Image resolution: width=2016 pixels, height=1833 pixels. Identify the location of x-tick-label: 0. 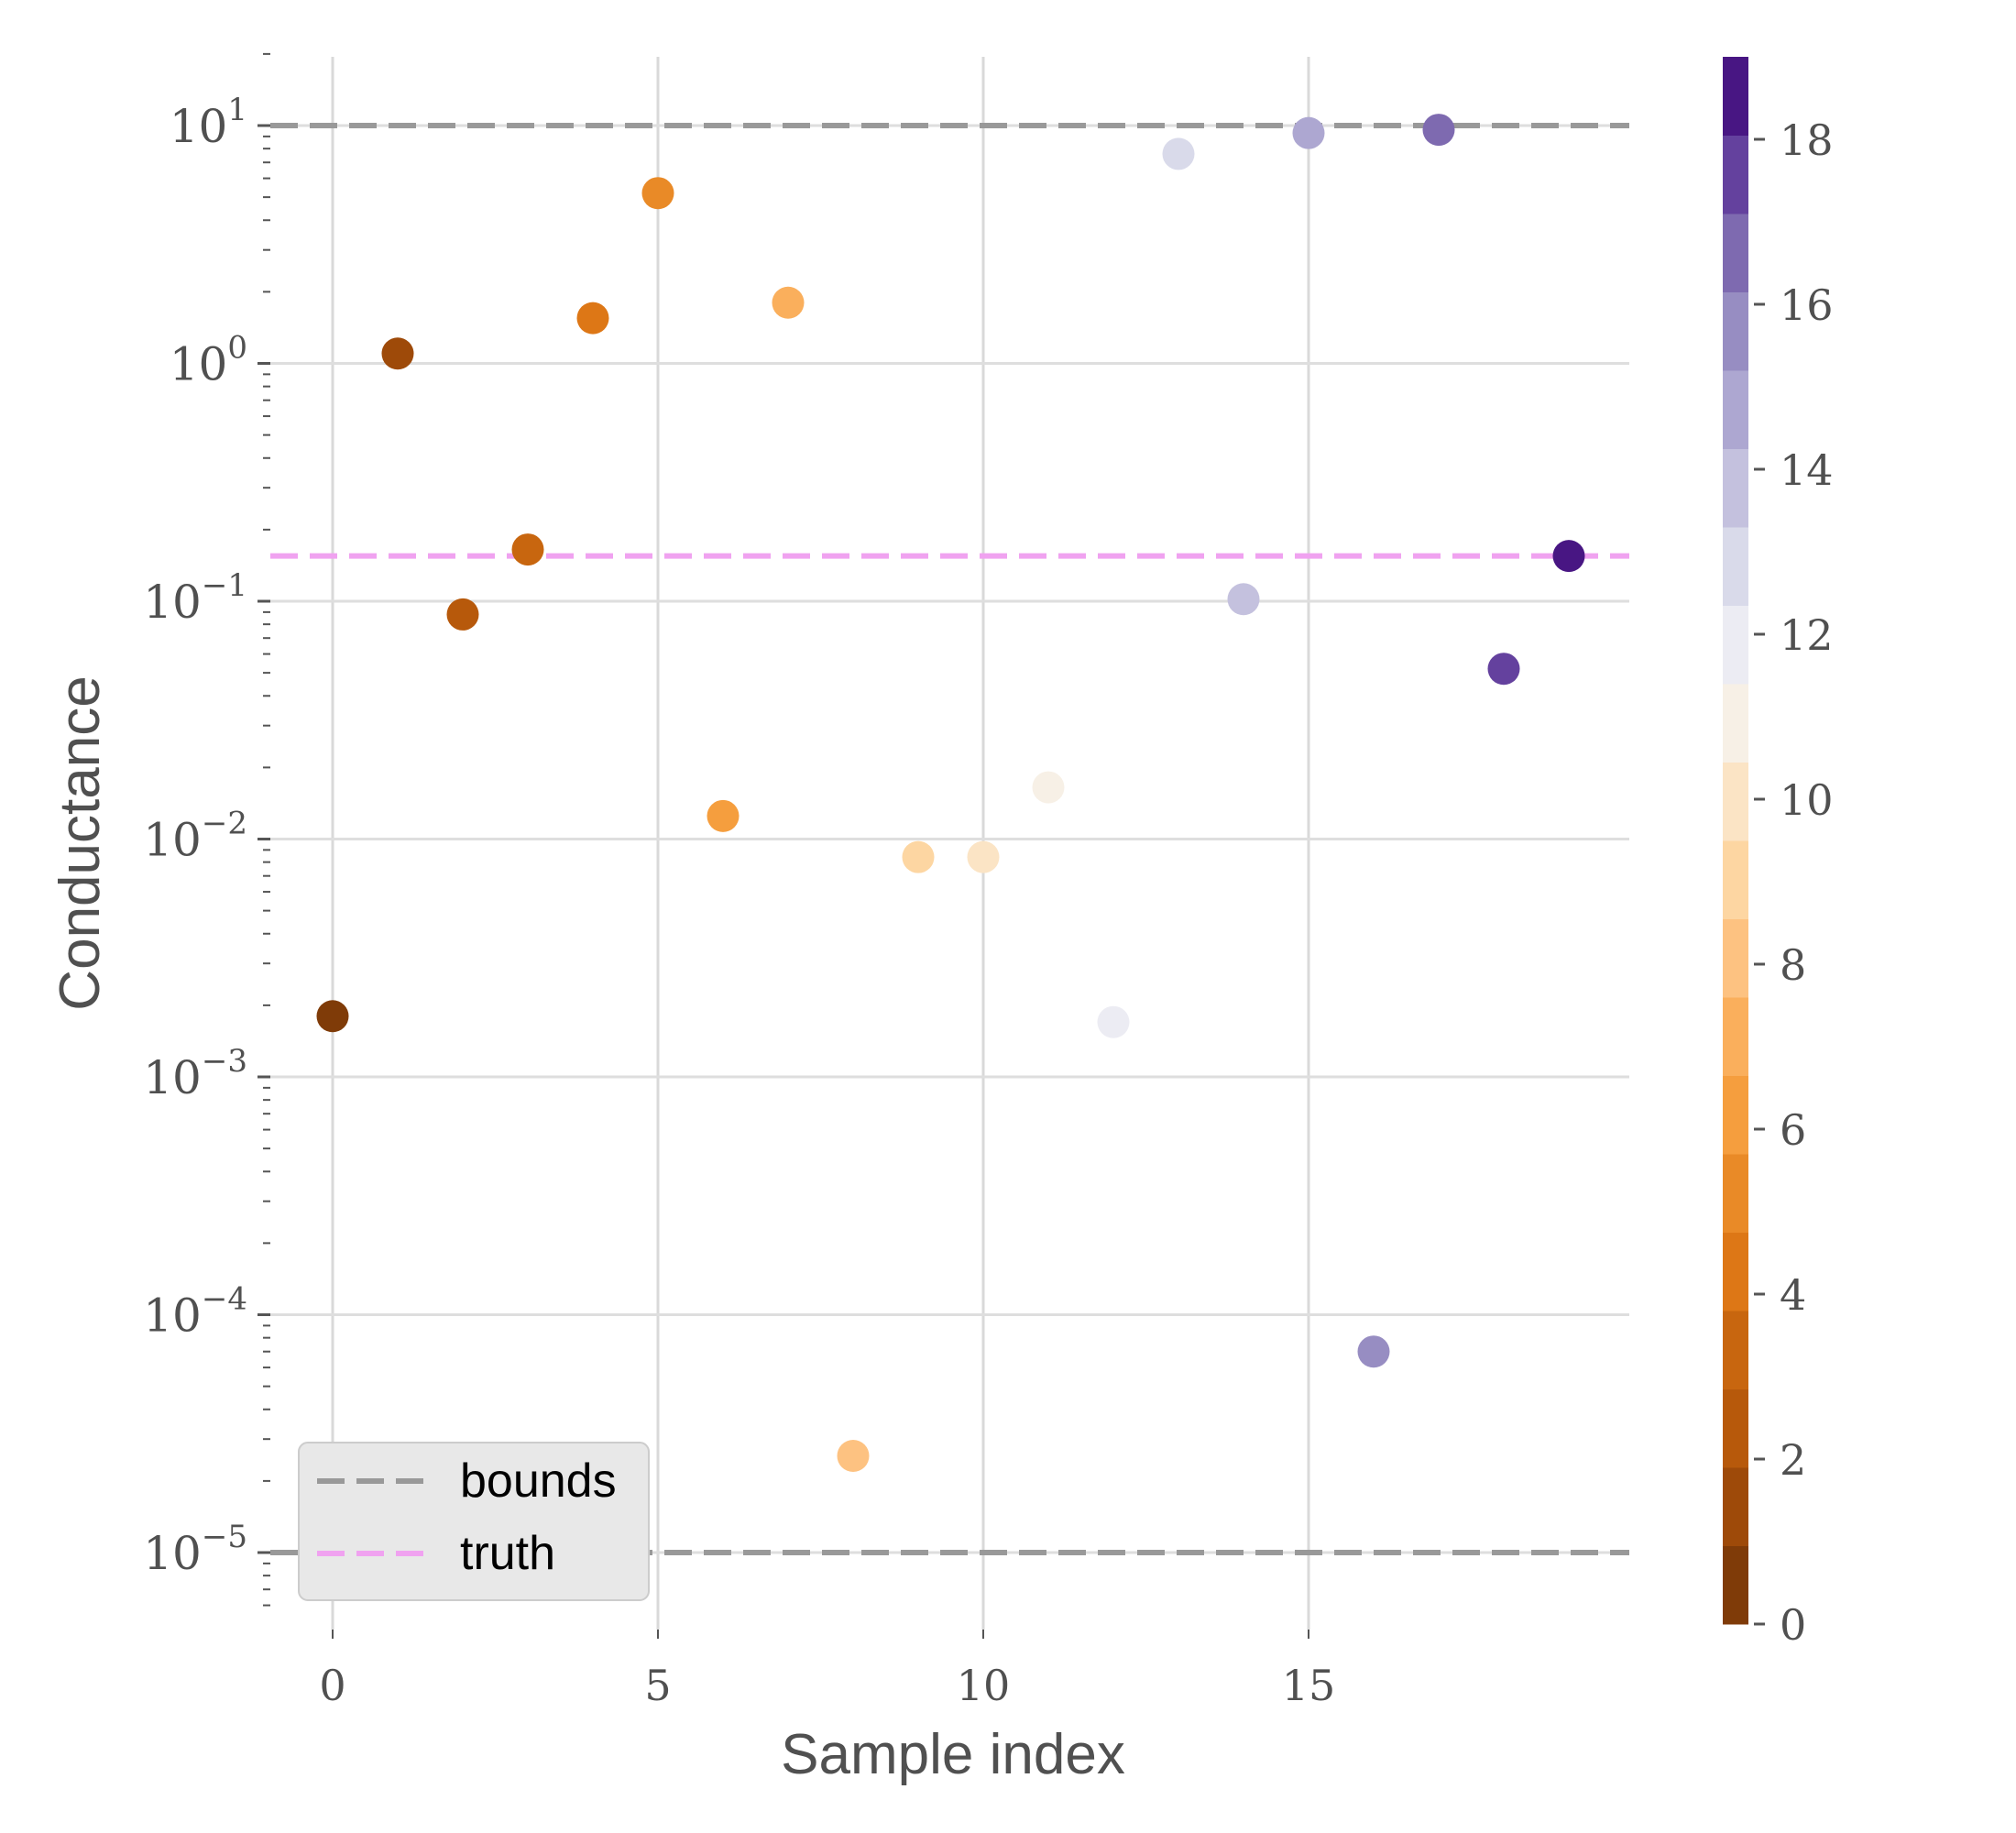
(332, 1685).